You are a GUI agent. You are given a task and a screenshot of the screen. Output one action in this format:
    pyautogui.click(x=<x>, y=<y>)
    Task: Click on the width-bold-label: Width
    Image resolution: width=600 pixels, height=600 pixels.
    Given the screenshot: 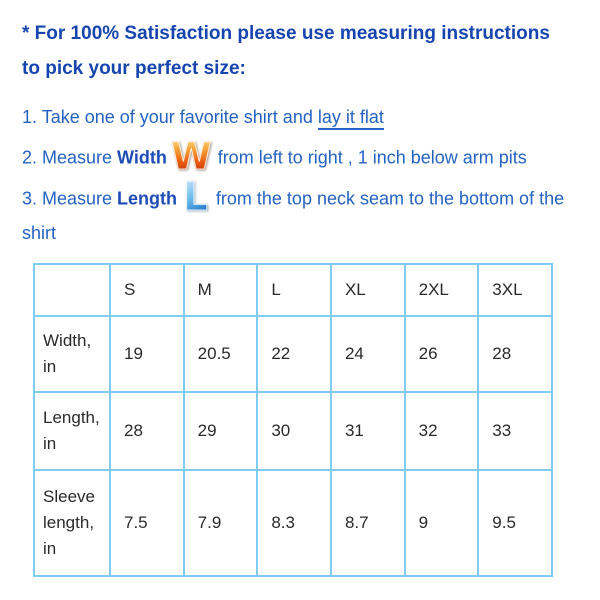 What is the action you would take?
    pyautogui.click(x=142, y=157)
    